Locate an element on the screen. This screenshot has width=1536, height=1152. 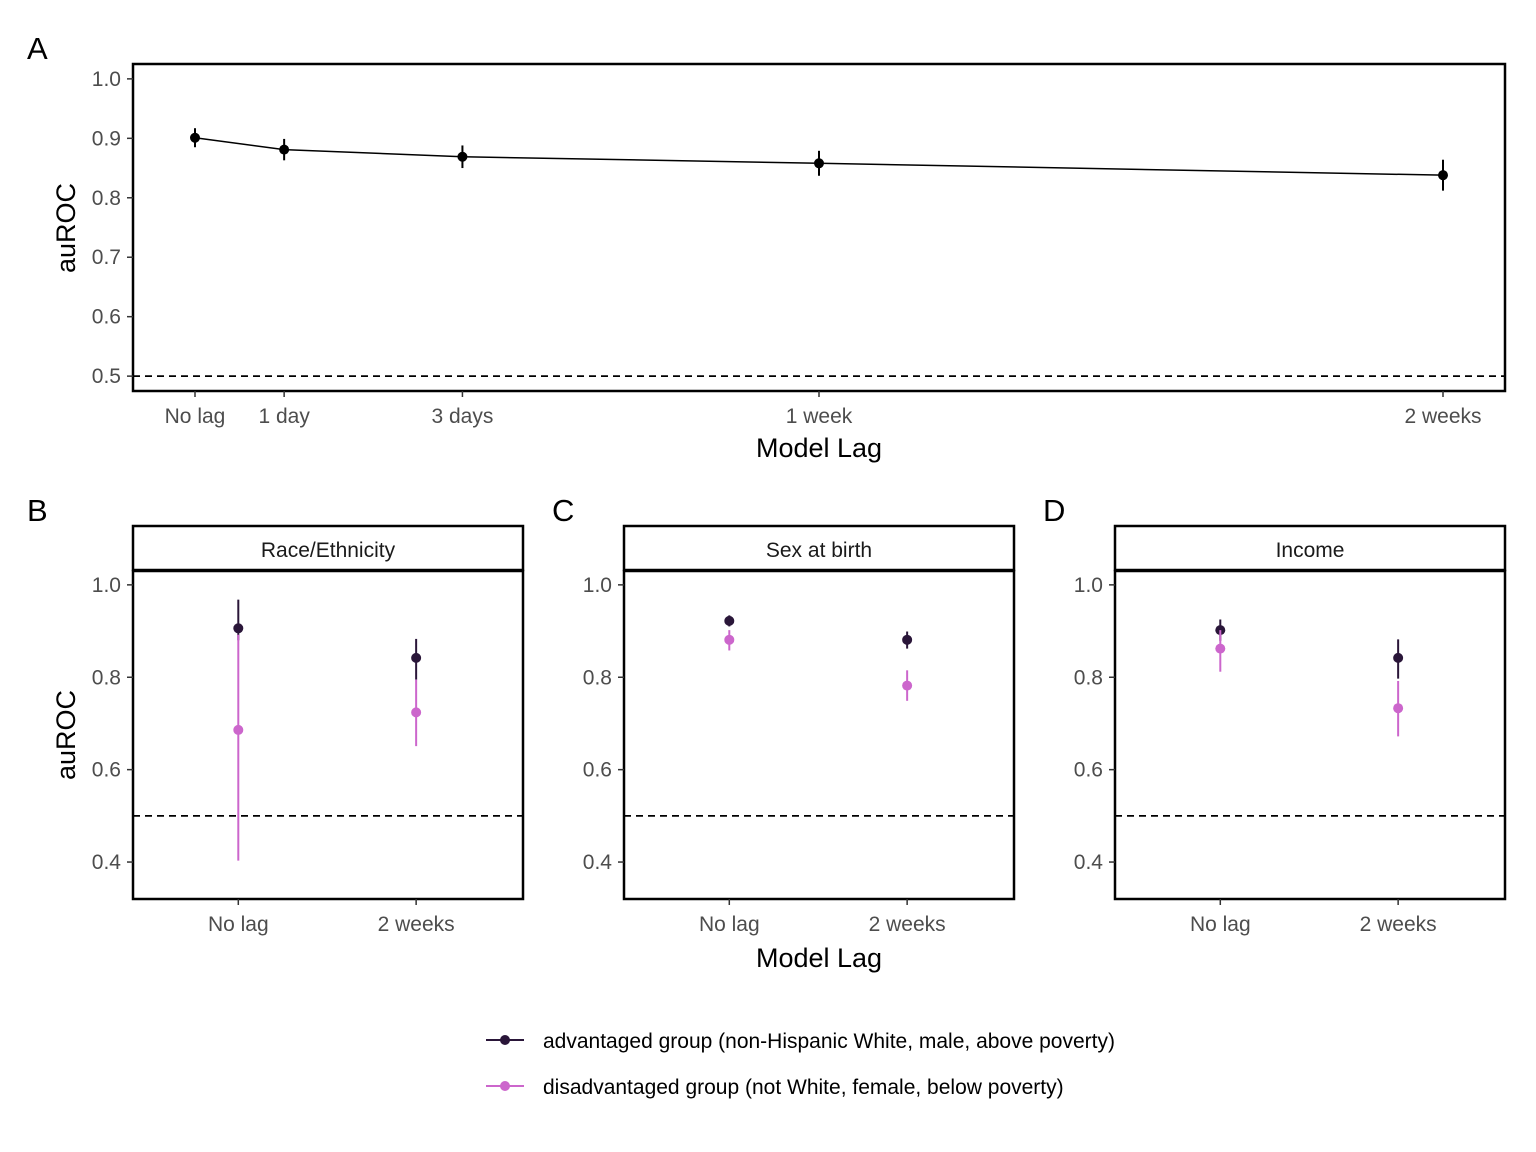
panel-b-y-tick-label: 0.6 is located at coordinates (106, 770).